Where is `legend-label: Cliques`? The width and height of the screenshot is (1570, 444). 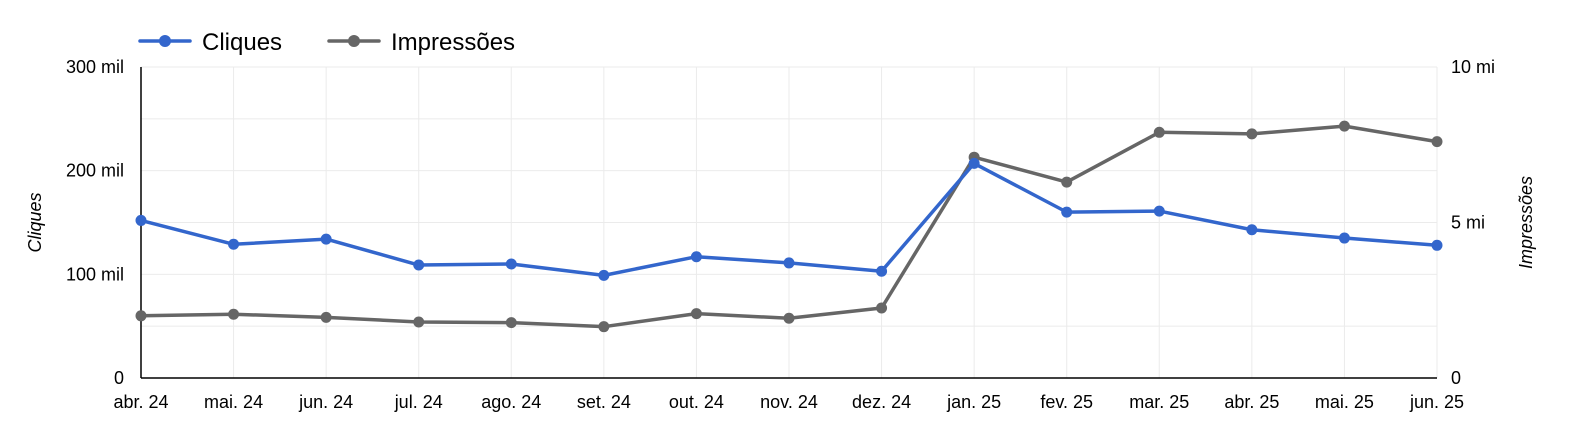
legend-label: Cliques is located at coordinates (242, 42).